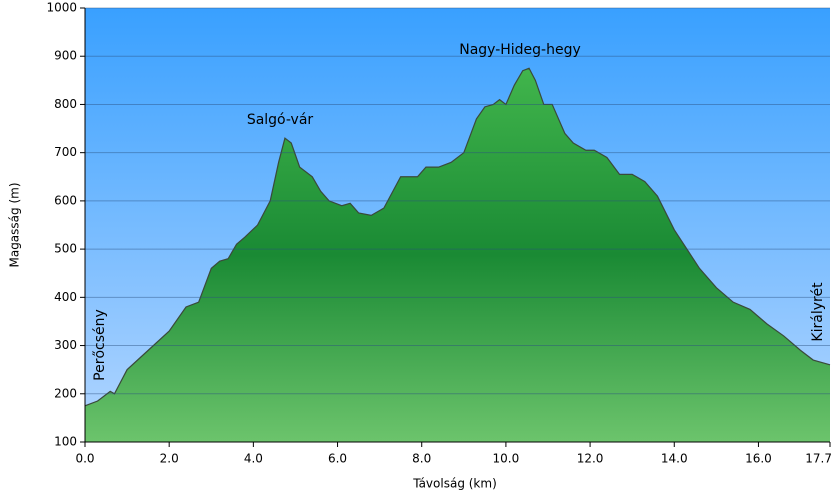  What do you see at coordinates (65, 200) in the screenshot?
I see `y-tick-label: 600` at bounding box center [65, 200].